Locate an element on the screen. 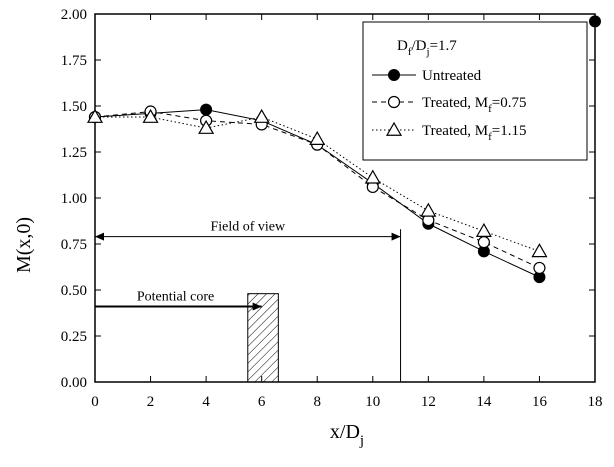  y-tick-label: 1.50 is located at coordinates (74, 107).